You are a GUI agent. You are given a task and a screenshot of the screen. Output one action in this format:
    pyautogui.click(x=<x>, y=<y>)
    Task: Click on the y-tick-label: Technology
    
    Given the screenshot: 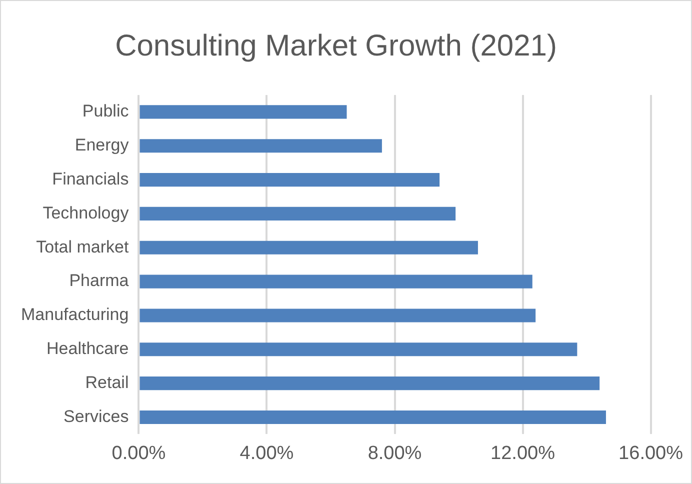 What is the action you would take?
    pyautogui.click(x=86, y=212)
    